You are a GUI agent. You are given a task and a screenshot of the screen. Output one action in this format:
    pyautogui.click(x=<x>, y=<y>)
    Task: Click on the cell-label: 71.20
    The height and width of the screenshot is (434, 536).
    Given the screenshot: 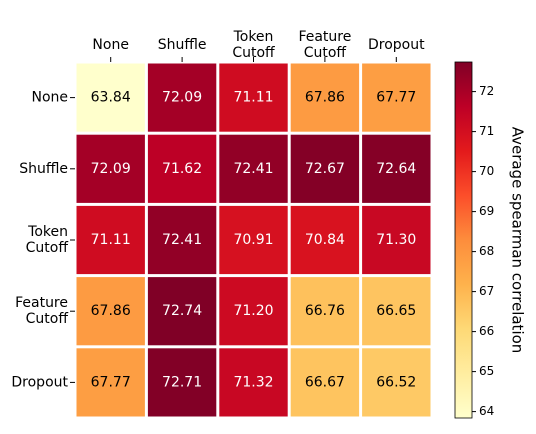 What is the action you would take?
    pyautogui.click(x=253, y=311)
    